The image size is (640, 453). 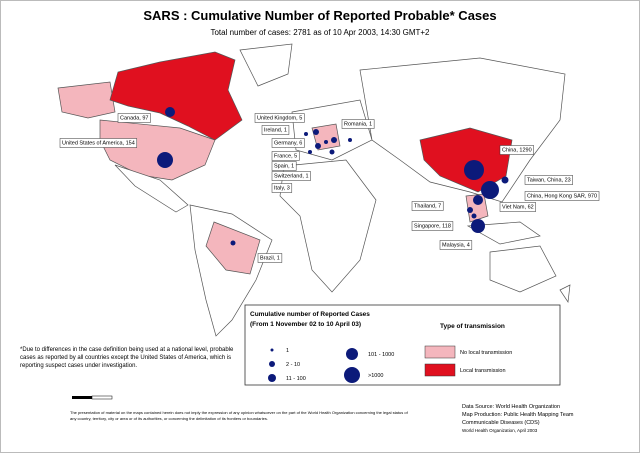 I want to click on legend-title: Cumulative number of Reported Cases, so click(x=310, y=314).